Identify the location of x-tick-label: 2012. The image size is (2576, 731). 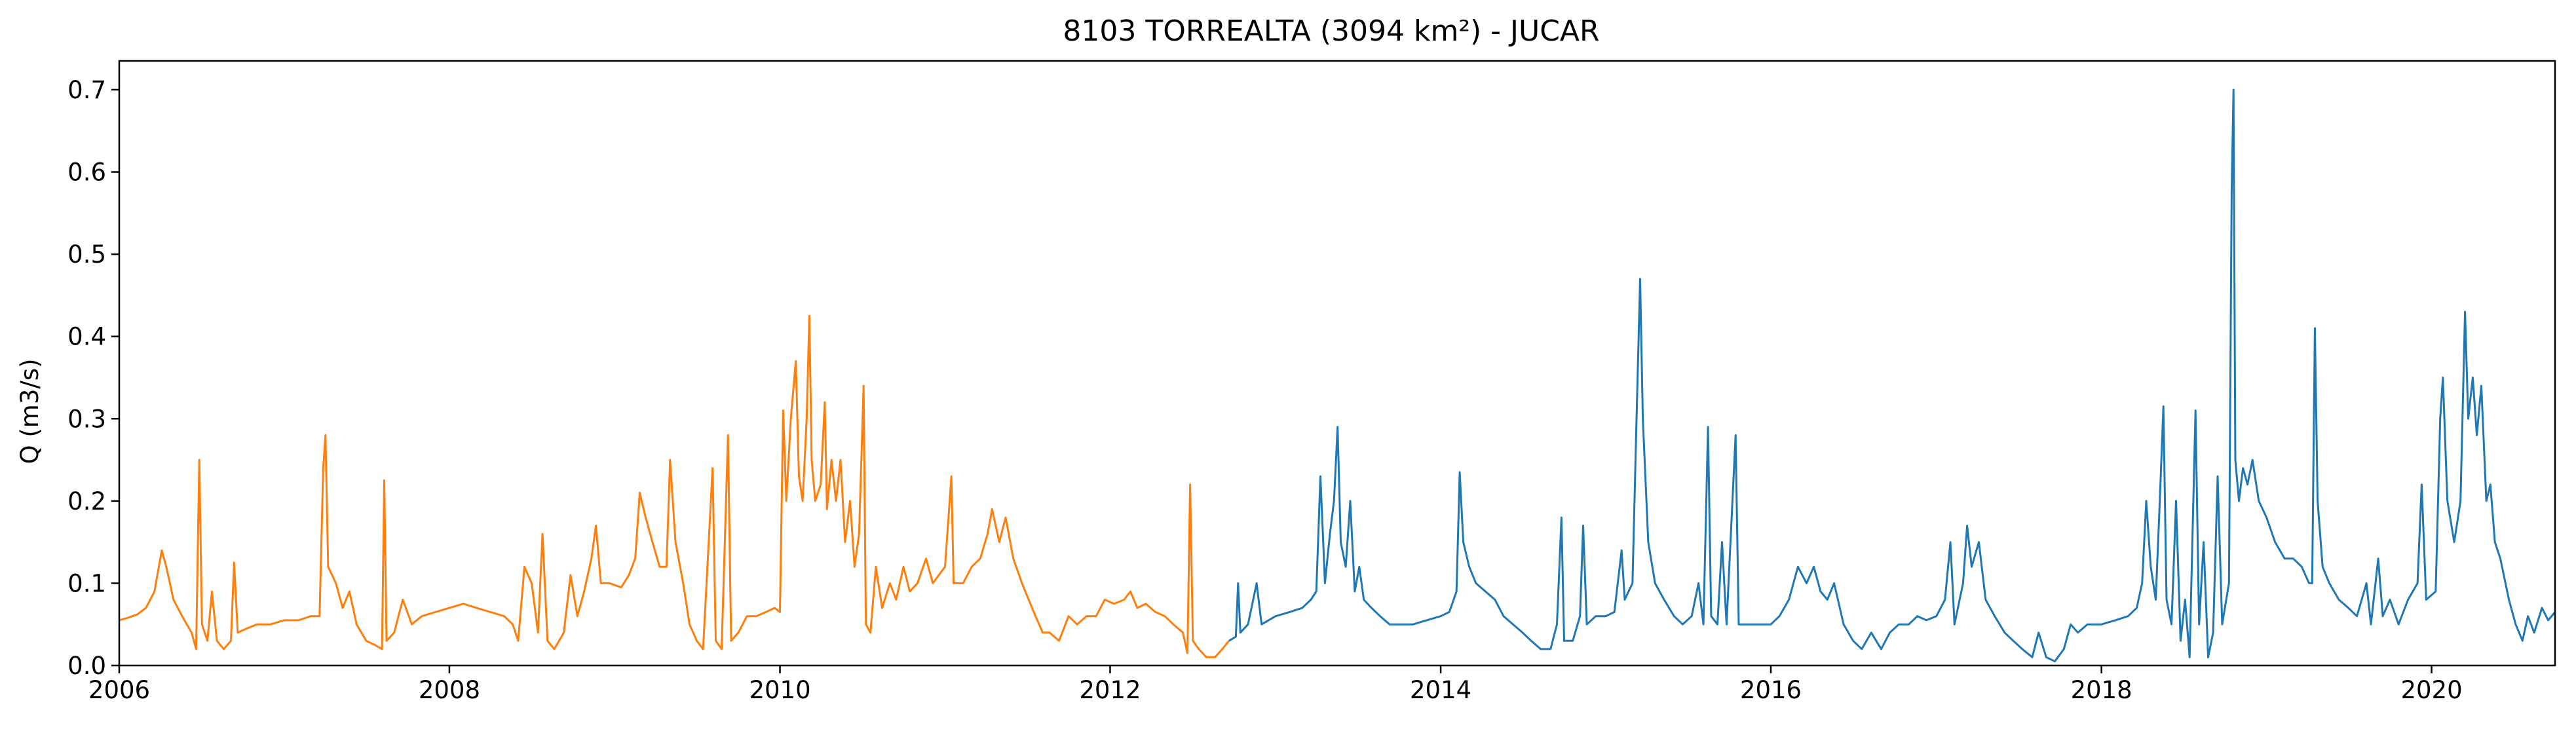
(1110, 690).